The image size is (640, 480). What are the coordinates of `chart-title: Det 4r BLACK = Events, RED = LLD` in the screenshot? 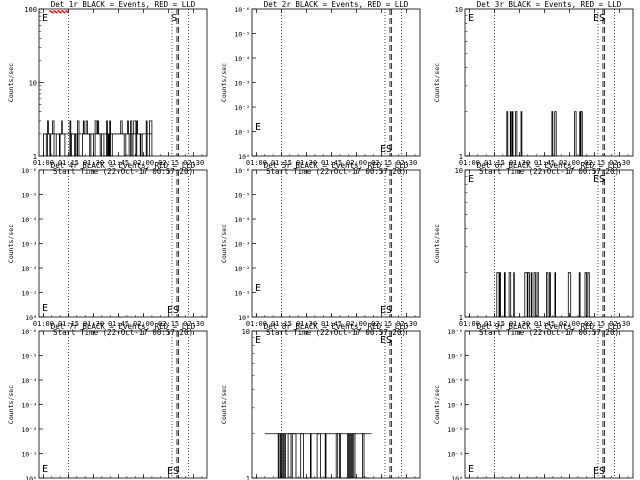 It's located at (123, 165).